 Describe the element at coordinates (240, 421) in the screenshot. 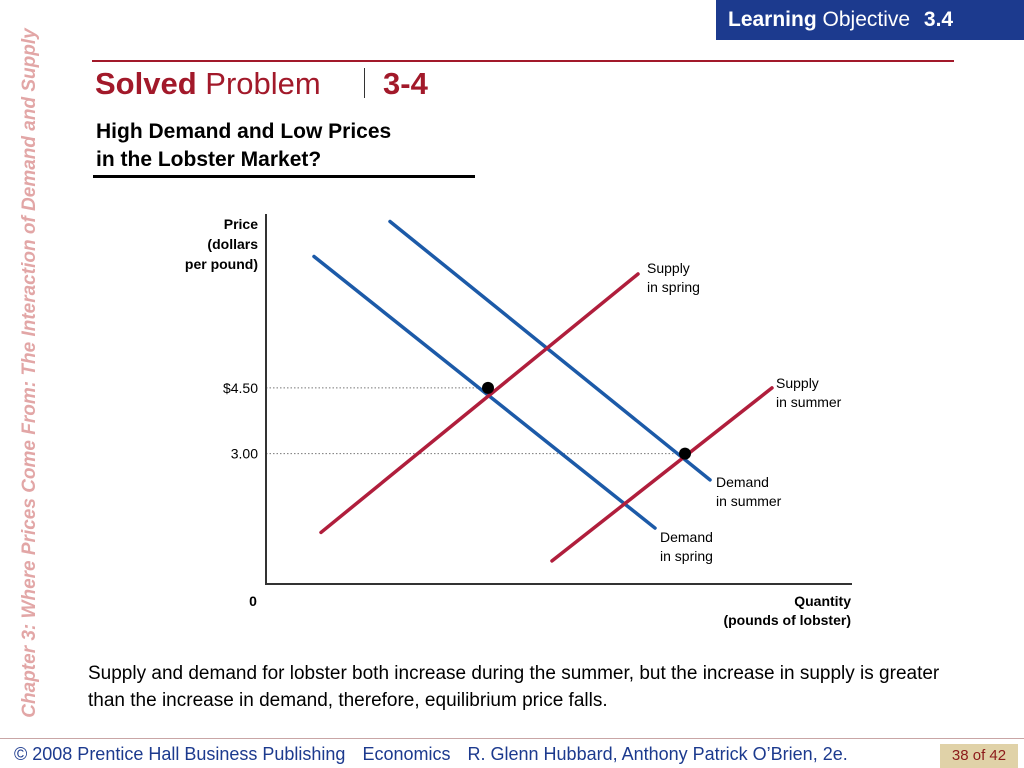

I see `y-ticks: $4.50 3.00` at that location.